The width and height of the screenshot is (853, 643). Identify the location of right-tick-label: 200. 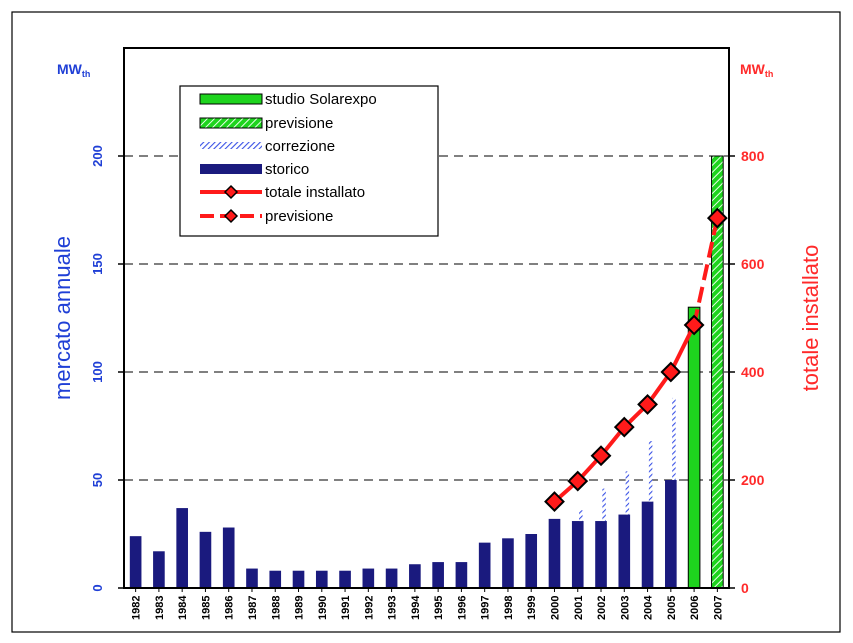
(753, 480).